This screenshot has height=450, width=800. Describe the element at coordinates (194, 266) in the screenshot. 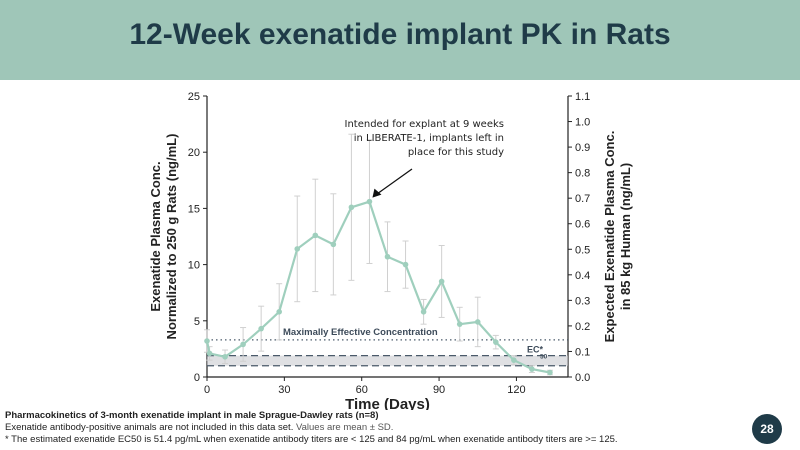

I see `y-tick-label: 10` at that location.